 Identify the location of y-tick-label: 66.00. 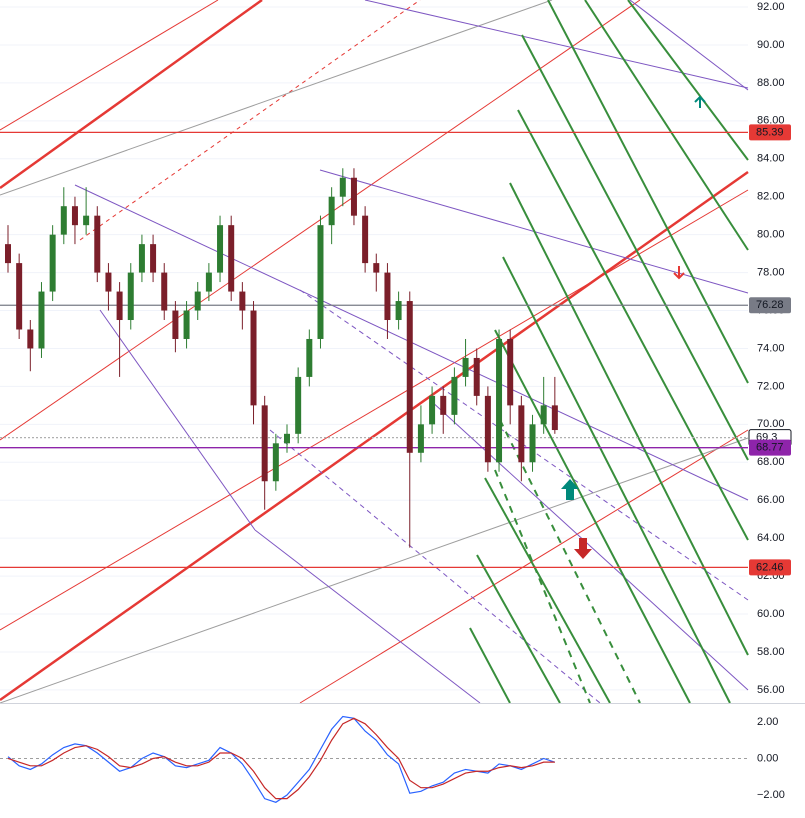
(771, 500).